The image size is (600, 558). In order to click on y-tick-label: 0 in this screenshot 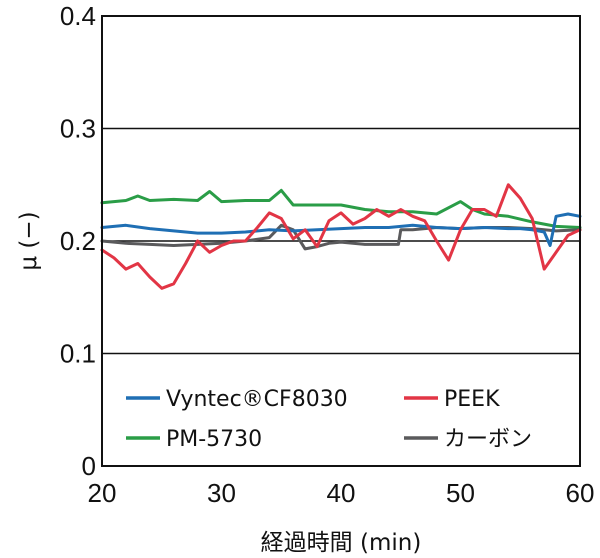, I will do `click(89, 466)`.